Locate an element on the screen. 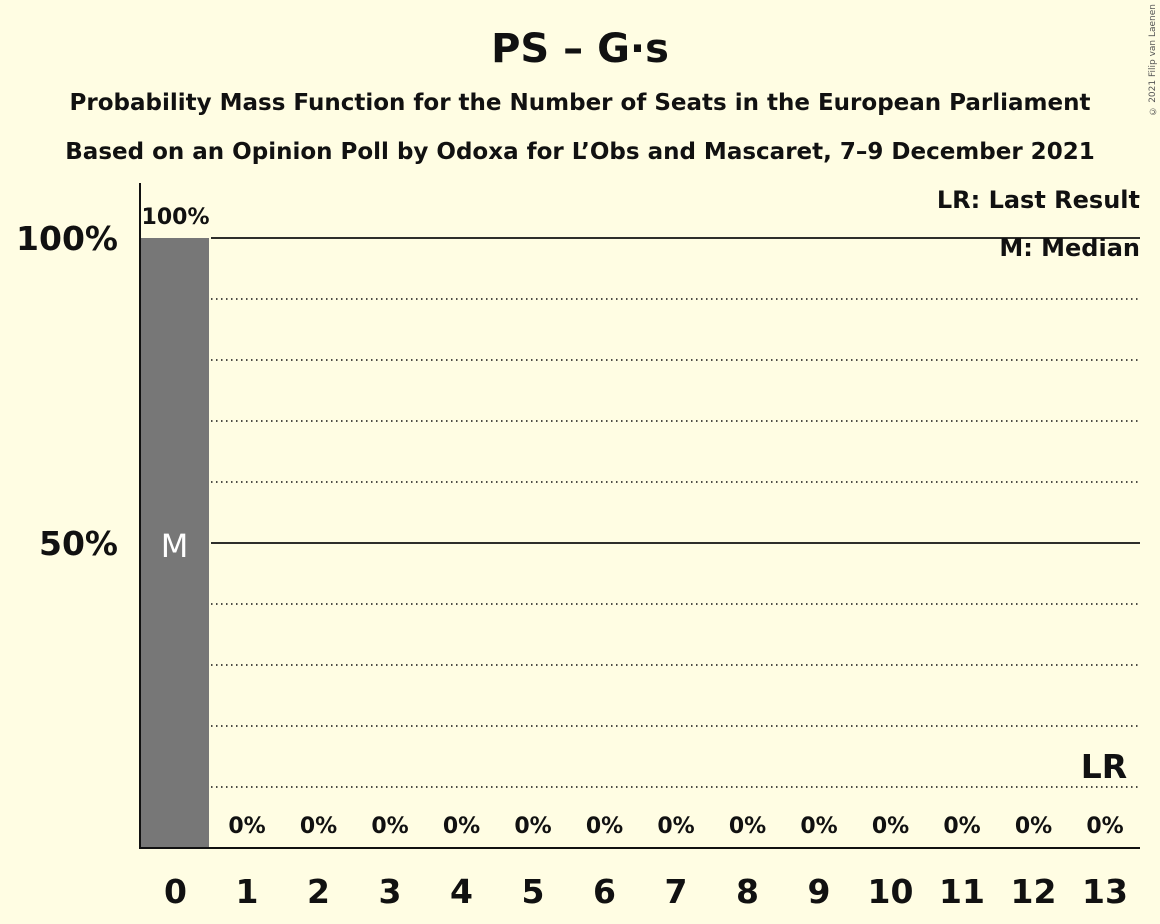  x-tick-label: 13 is located at coordinates (1105, 891).